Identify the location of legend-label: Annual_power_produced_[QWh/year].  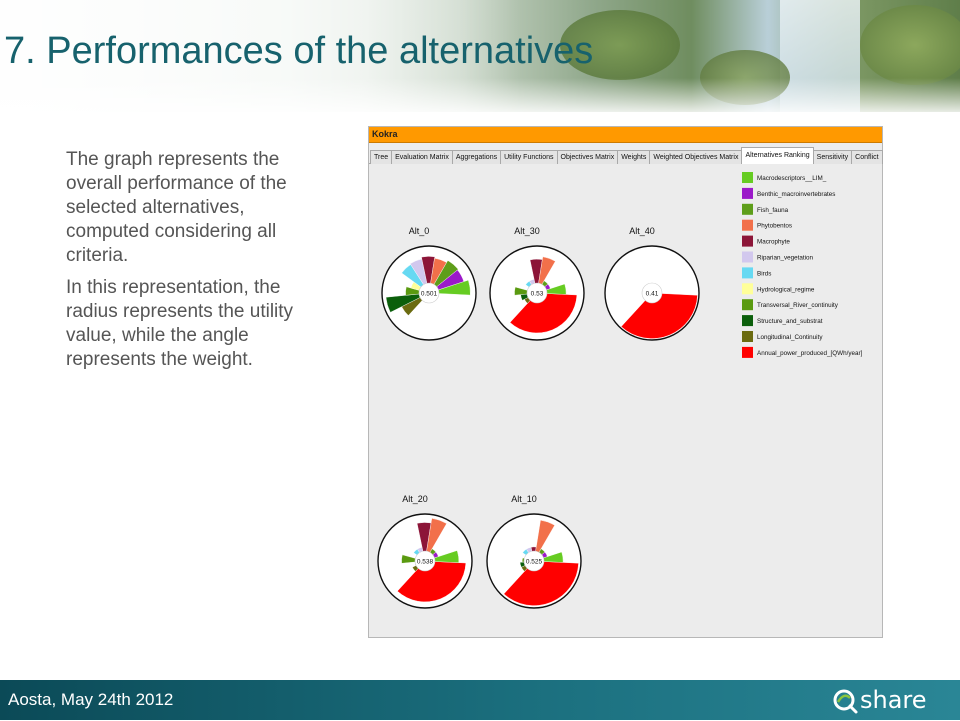
(810, 353).